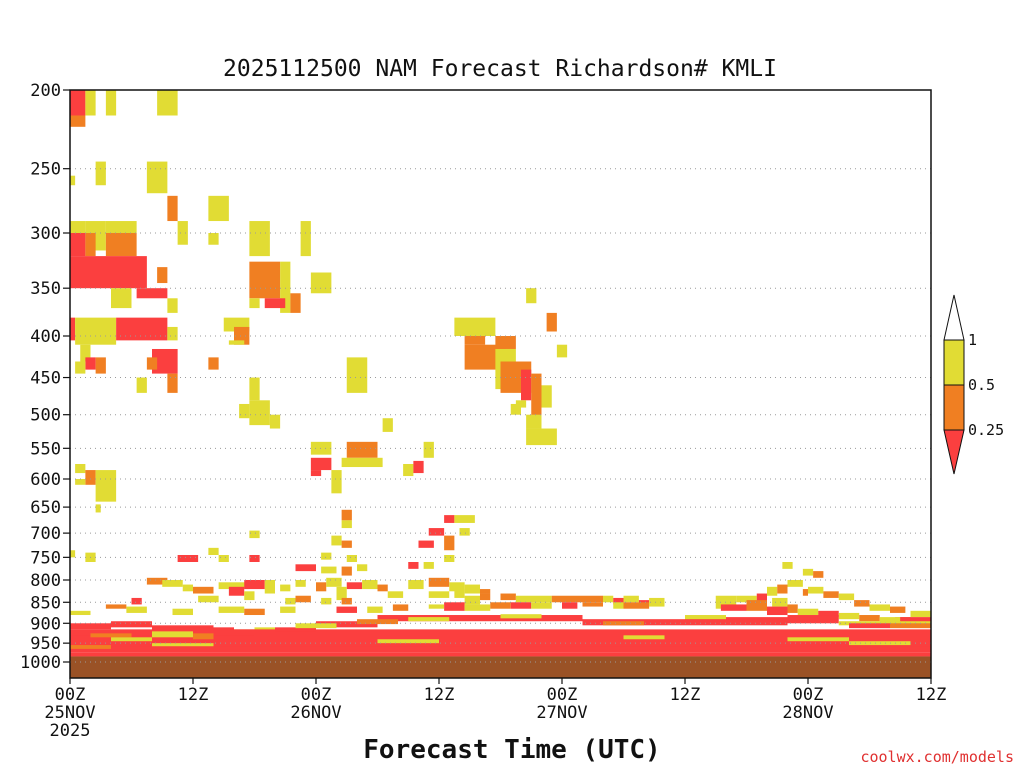 This screenshot has height=768, width=1024. I want to click on x-tick-label: 28NOV, so click(807, 713).